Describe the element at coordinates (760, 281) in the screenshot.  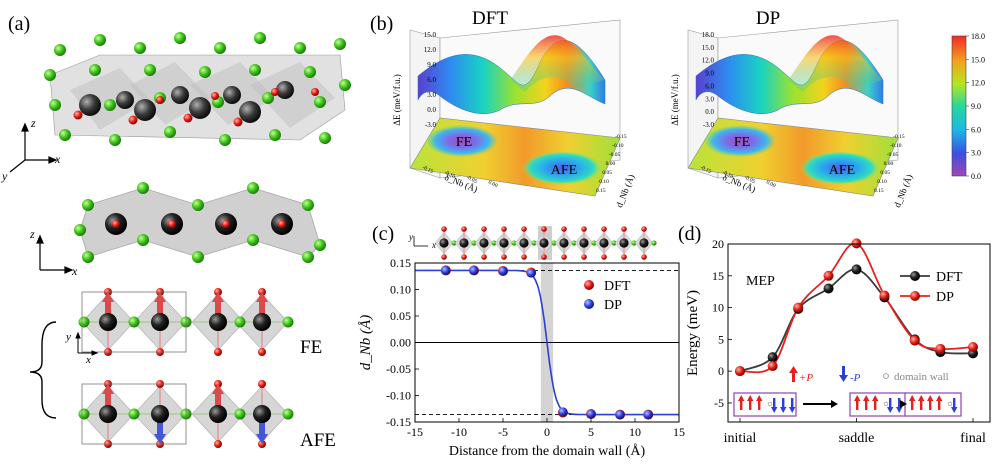
I see `mep-label: MEP` at that location.